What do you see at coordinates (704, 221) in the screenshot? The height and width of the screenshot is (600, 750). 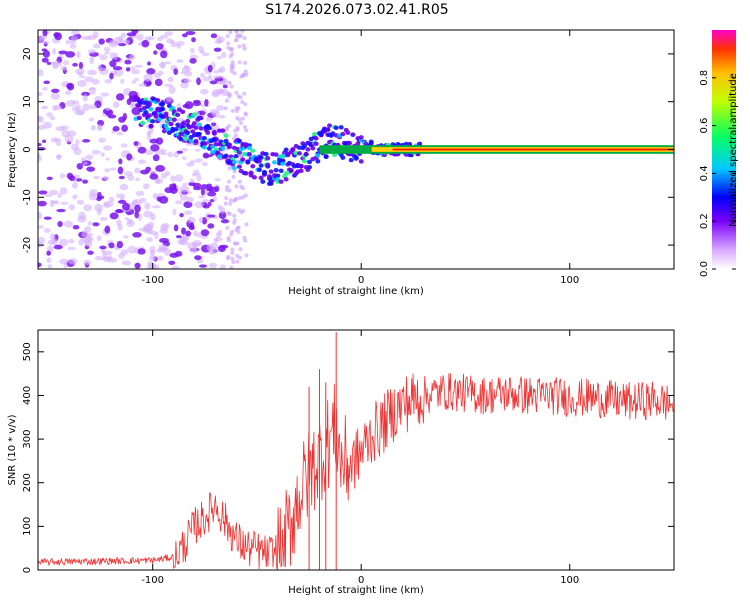 I see `colorbar-tick-label: 0.2` at bounding box center [704, 221].